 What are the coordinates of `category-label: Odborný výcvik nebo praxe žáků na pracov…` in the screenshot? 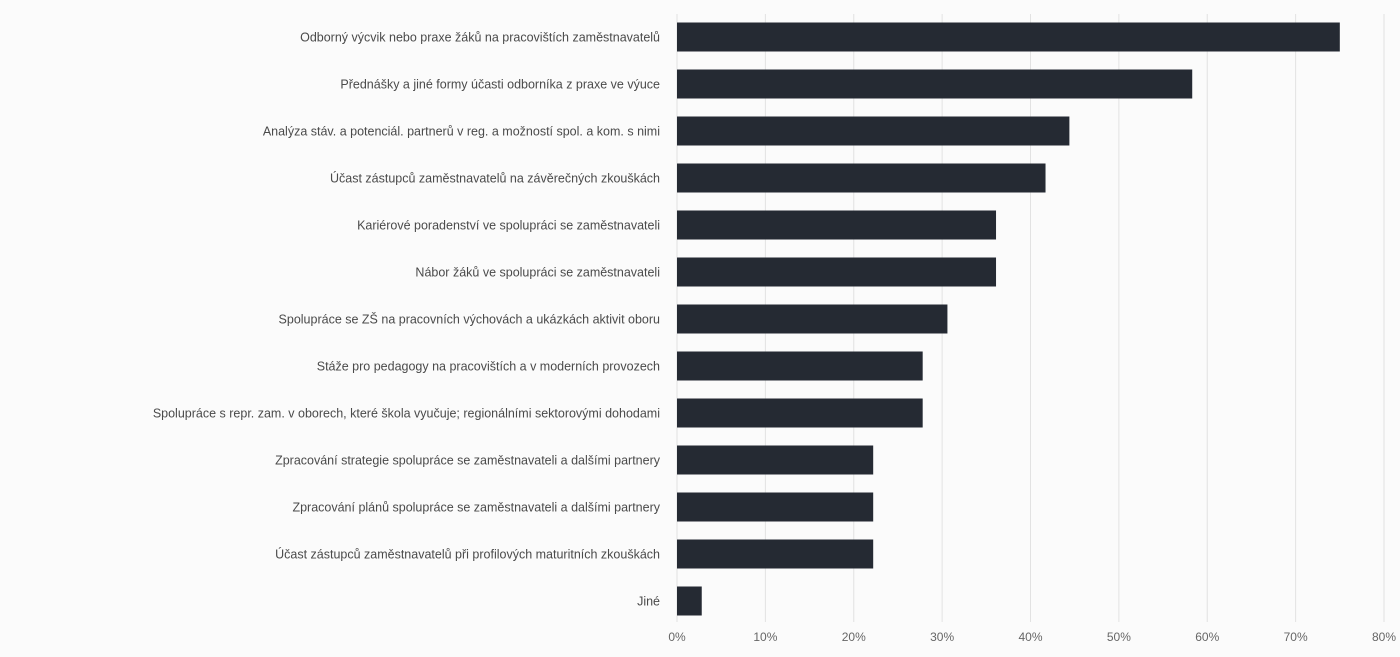 It's located at (480, 38).